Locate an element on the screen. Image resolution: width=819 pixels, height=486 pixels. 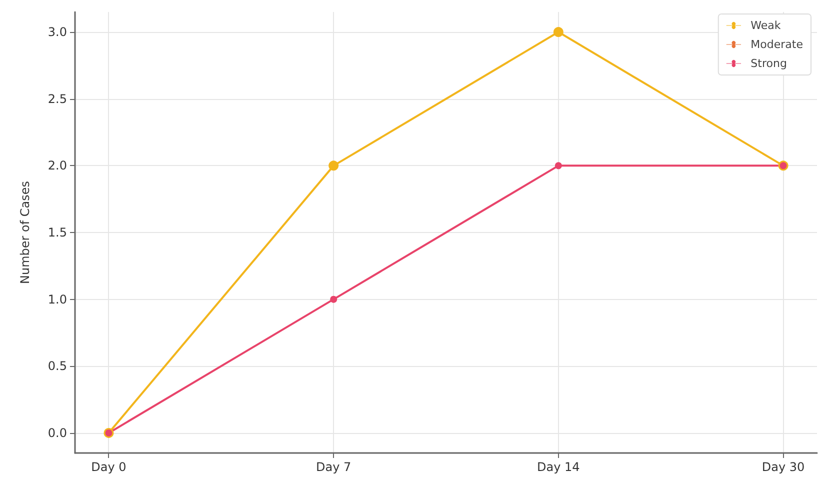
y-tick-label: 1.5 is located at coordinates (57, 233).